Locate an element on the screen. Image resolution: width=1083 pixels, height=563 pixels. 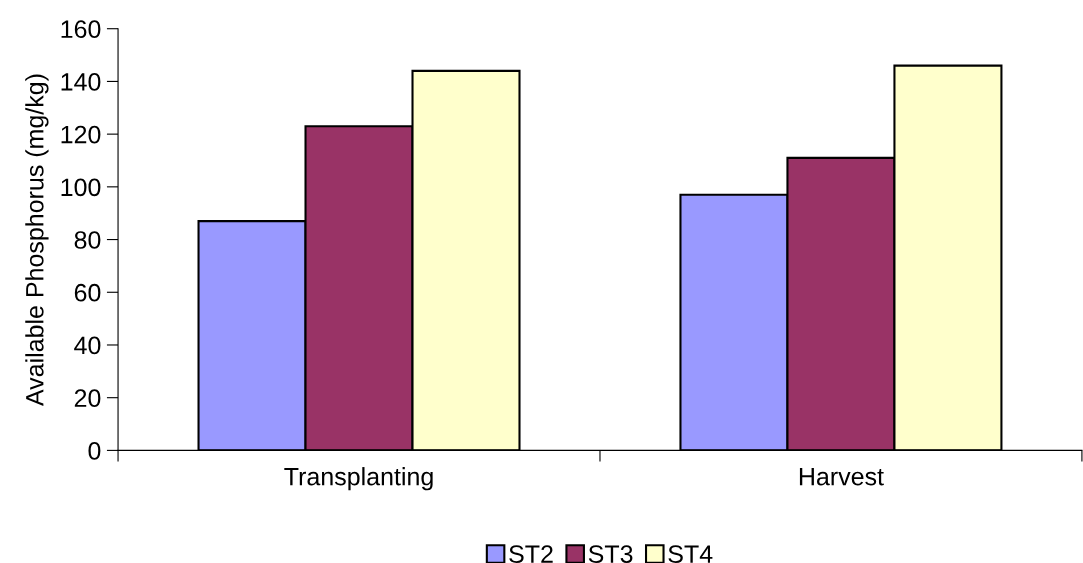
y-tick-label: 0 is located at coordinates (94, 451).